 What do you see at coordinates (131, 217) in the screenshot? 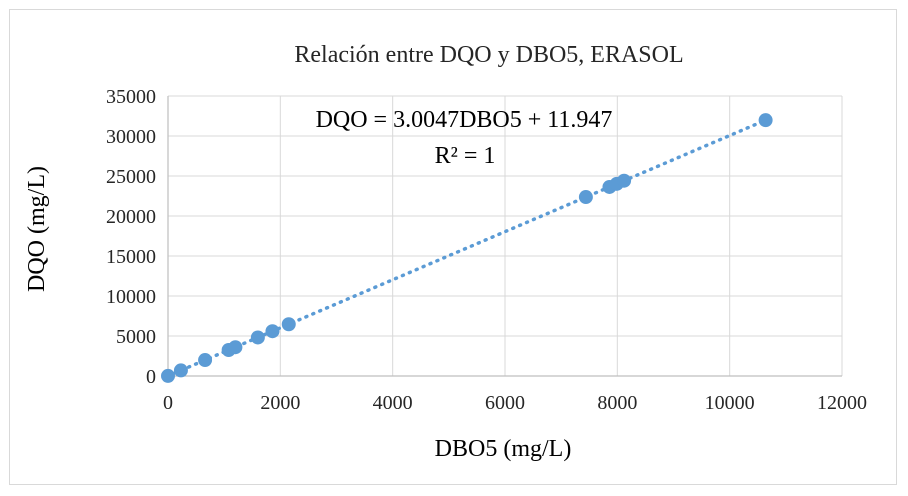
I see `y-tick-label: 20000` at bounding box center [131, 217].